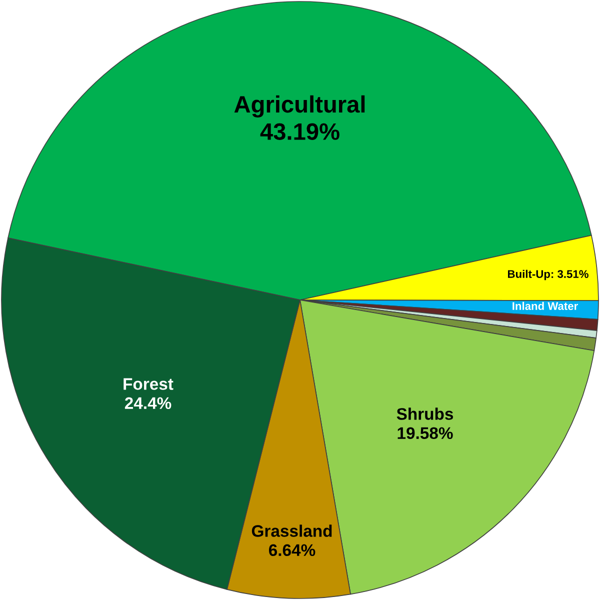  I want to click on data-label: 24.4%, so click(148, 403).